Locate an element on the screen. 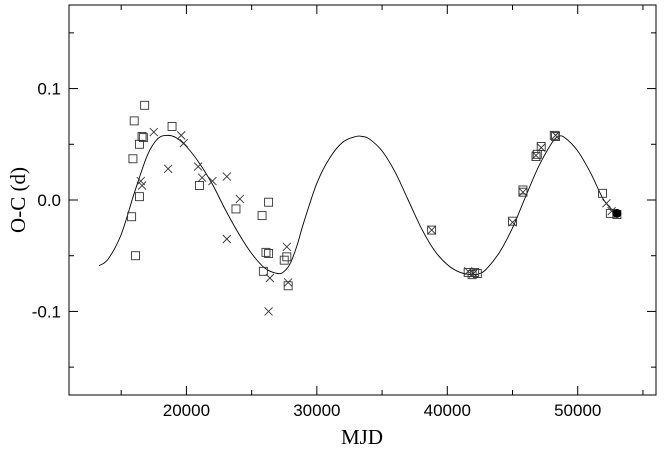 The image size is (670, 449). x-tick-label: 20000 is located at coordinates (186, 410).